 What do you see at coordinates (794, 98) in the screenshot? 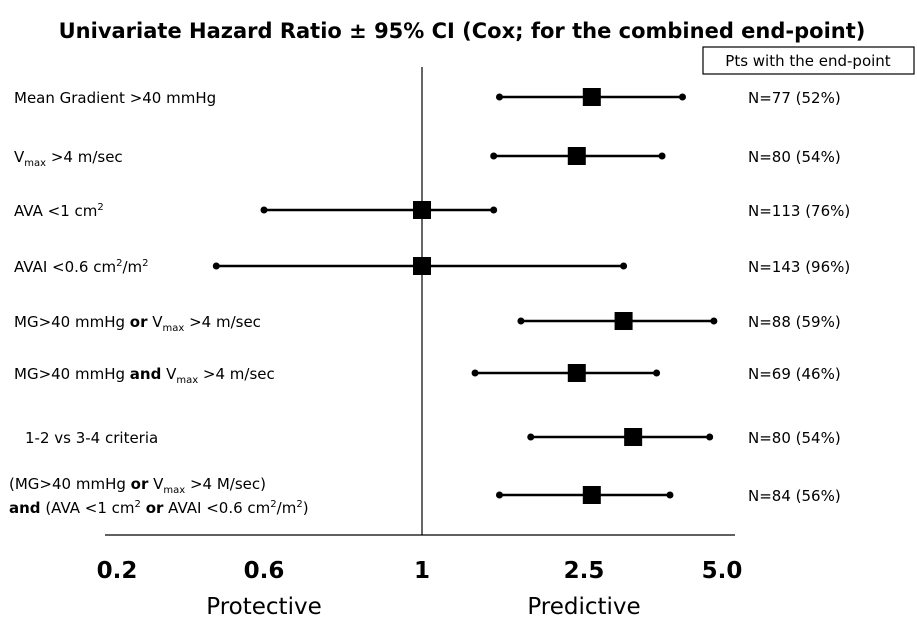
I see `n-patients-label: N=77 (52%)` at bounding box center [794, 98].